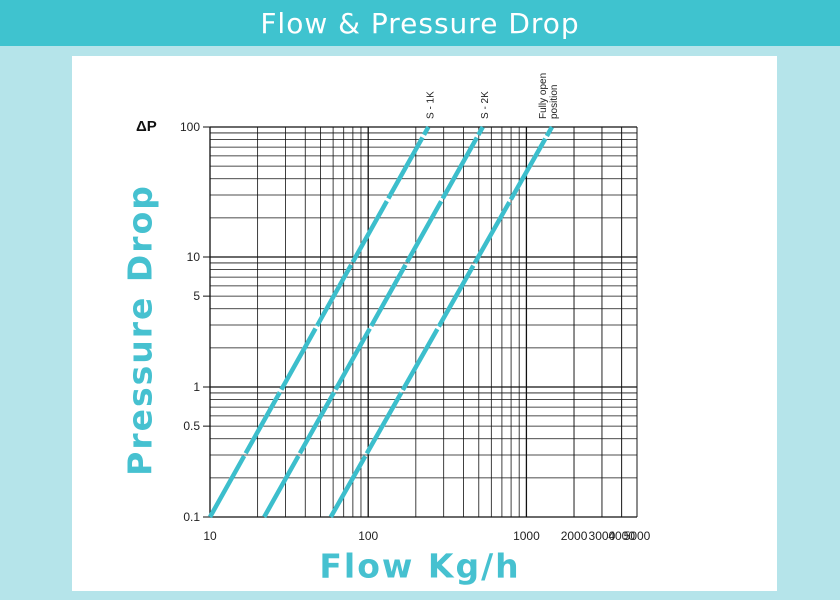 This screenshot has width=840, height=600. What do you see at coordinates (196, 387) in the screenshot?
I see `y-tick-label: 1` at bounding box center [196, 387].